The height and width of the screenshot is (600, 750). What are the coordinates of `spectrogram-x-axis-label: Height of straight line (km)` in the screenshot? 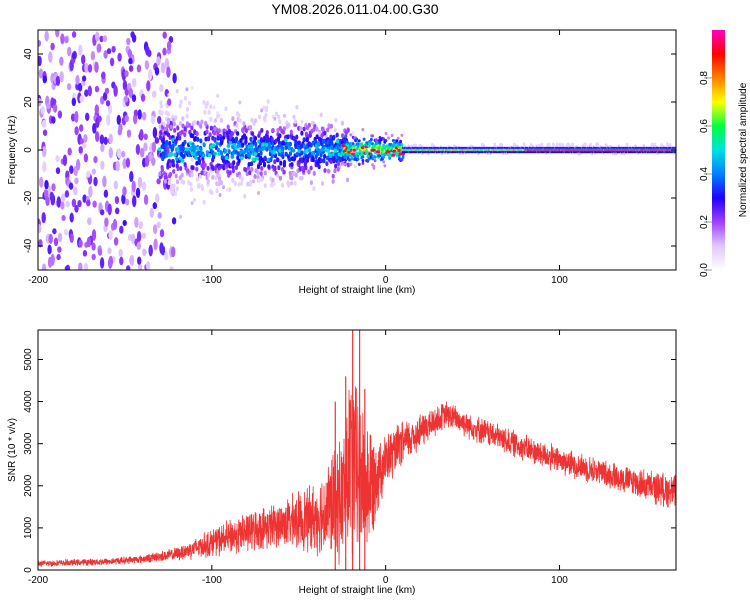 It's located at (357, 290).